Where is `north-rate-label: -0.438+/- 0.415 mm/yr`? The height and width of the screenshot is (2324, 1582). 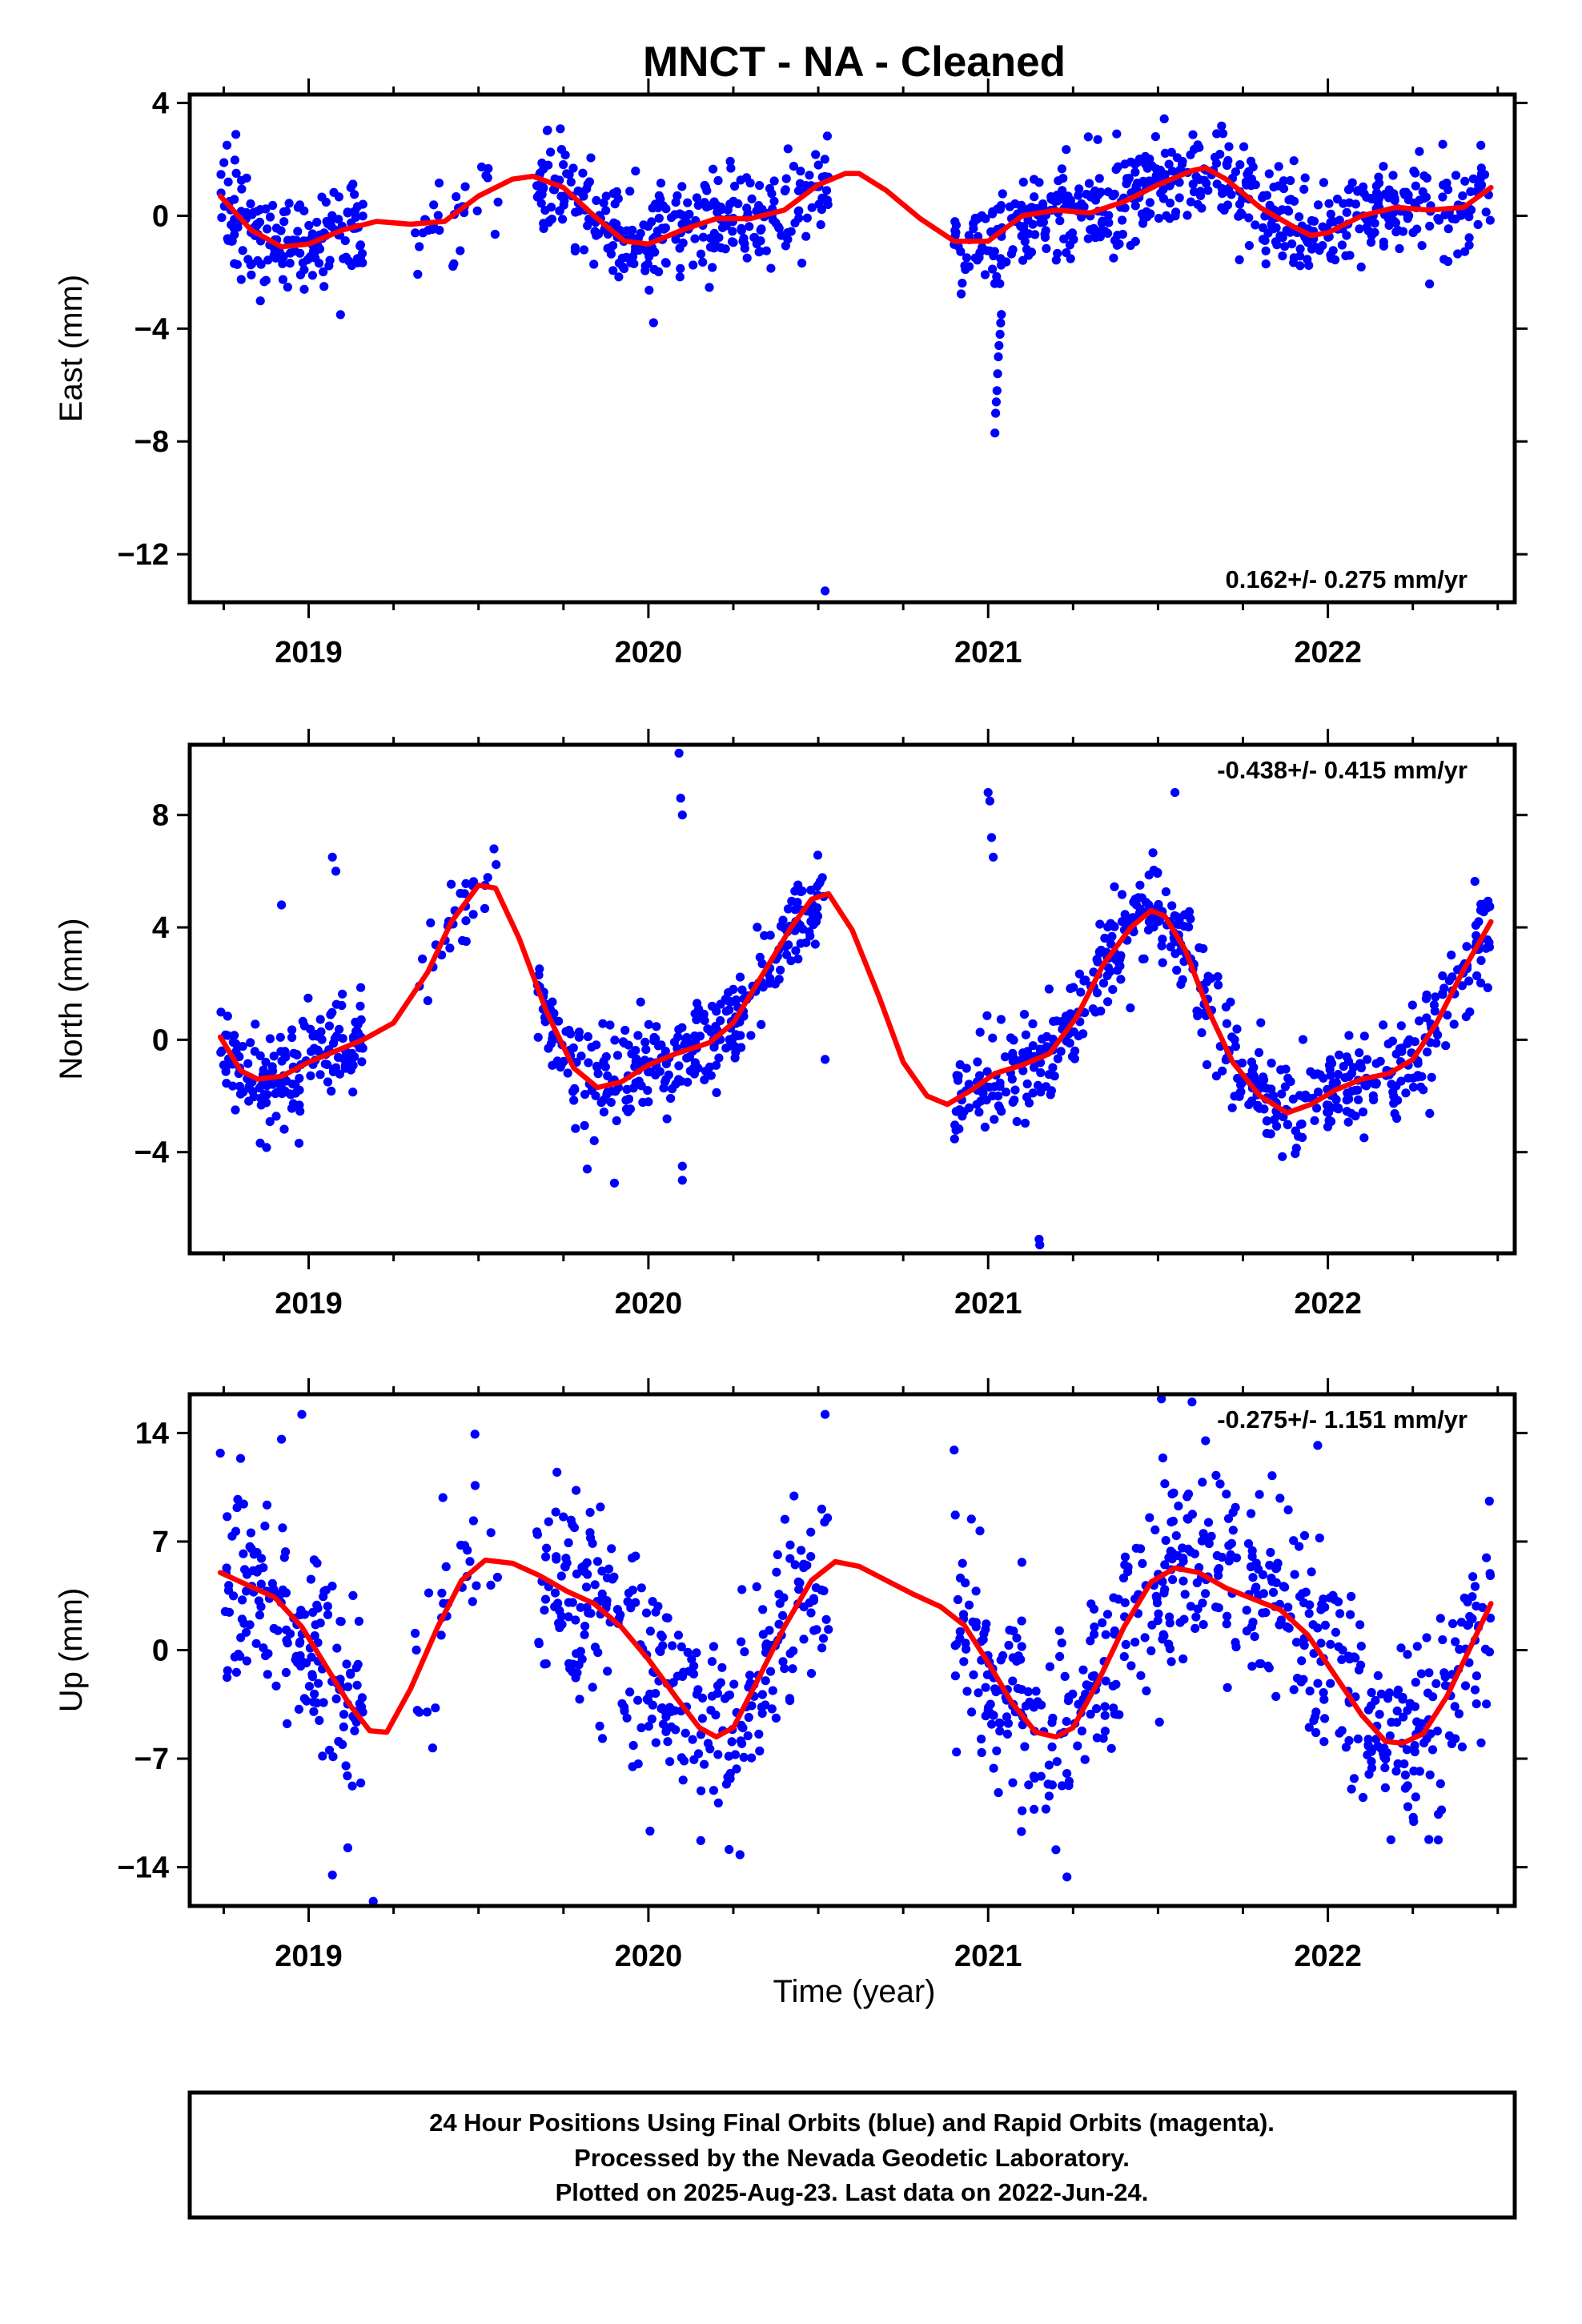 north-rate-label: -0.438+/- 0.415 mm/yr is located at coordinates (1342, 770).